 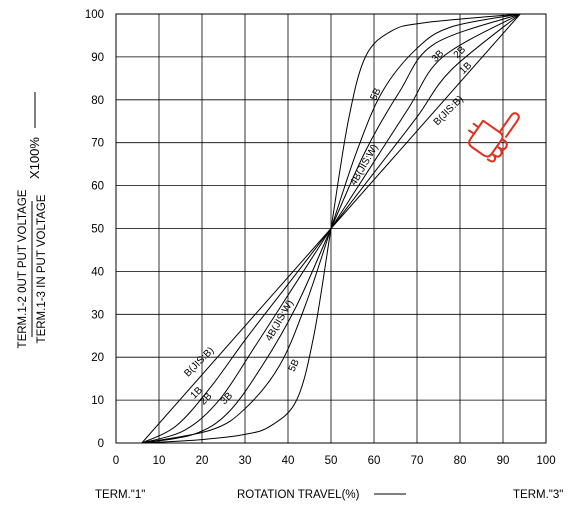 What do you see at coordinates (94, 15) in the screenshot?
I see `y-tick-label: 100` at bounding box center [94, 15].